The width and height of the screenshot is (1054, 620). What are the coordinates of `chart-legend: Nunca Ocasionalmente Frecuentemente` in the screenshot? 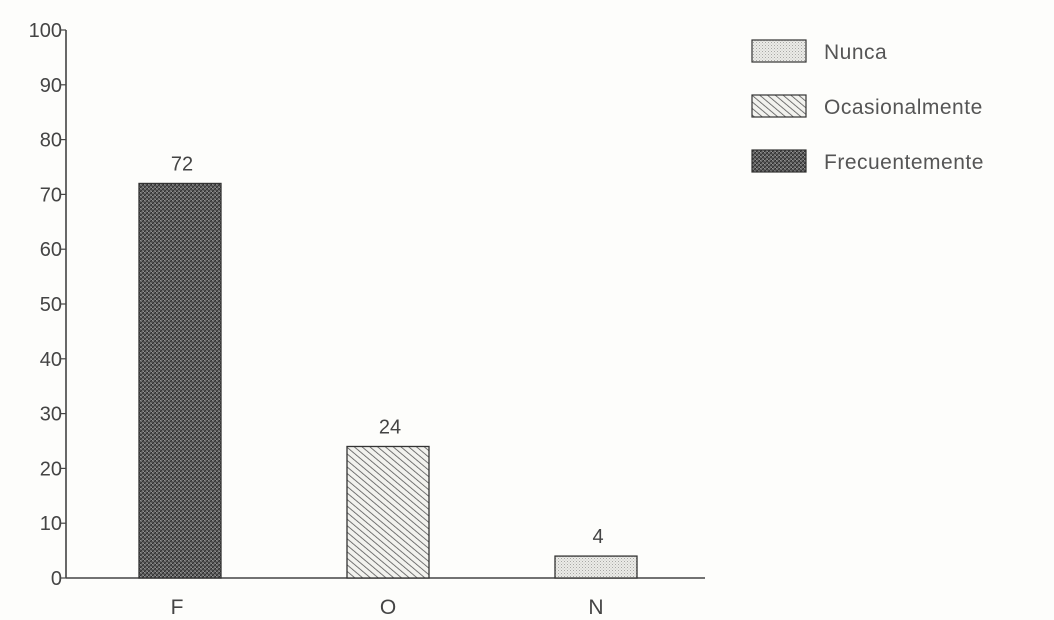 It's located at (867, 106).